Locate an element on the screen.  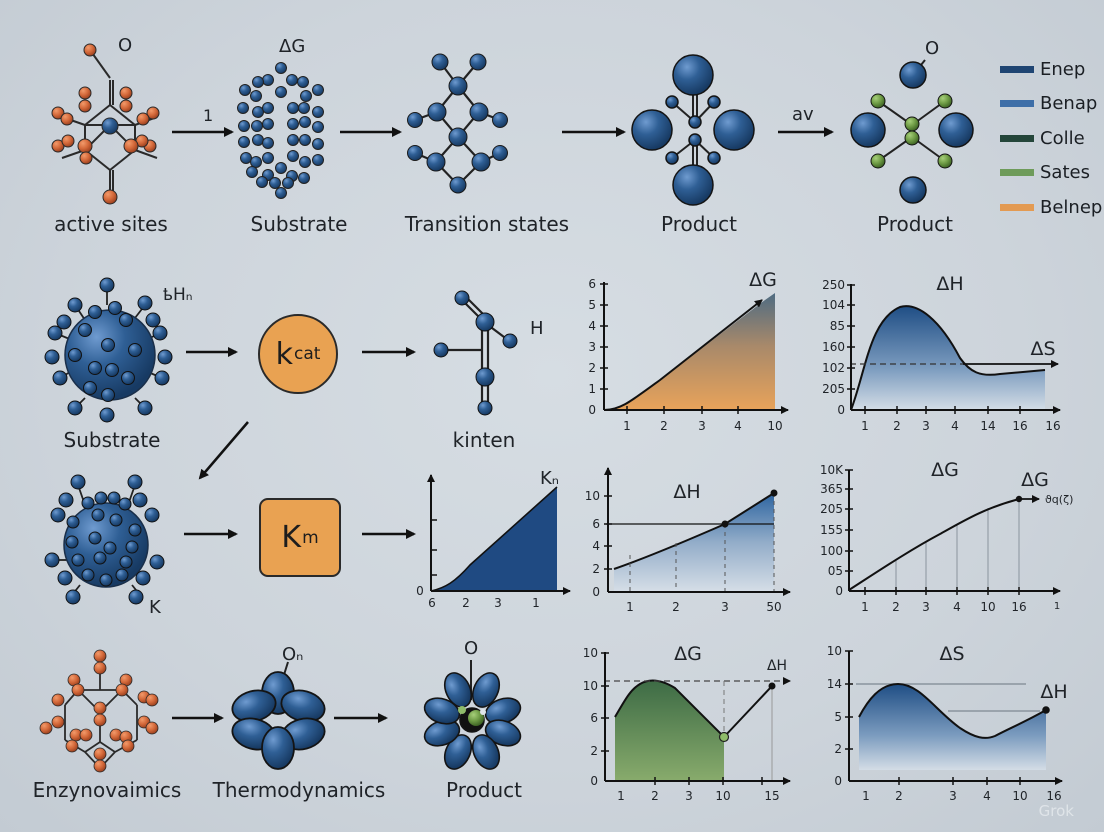
enzyme-kinetics-molecule-icon is located at coordinates (99, 711).